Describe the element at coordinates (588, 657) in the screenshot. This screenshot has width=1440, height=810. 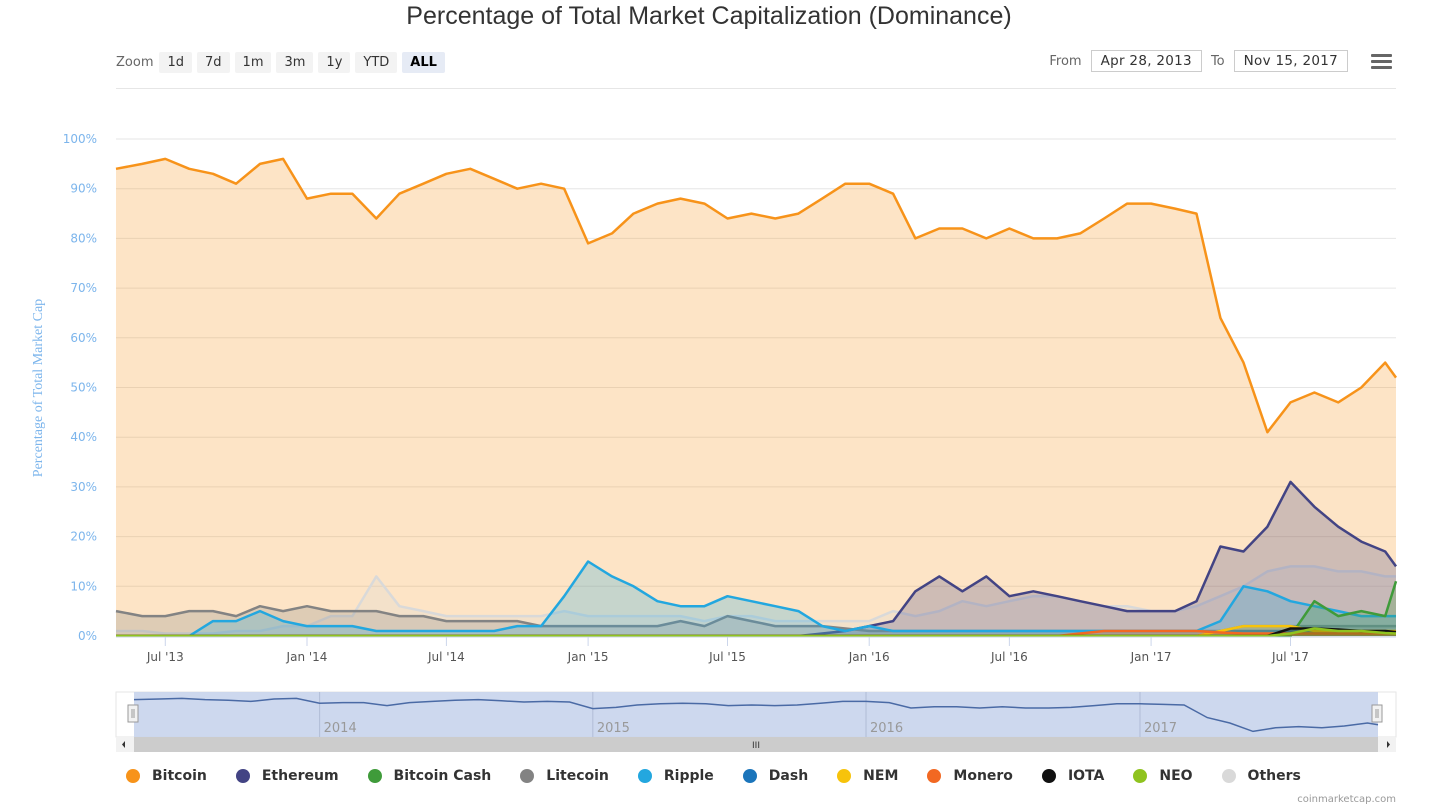
I see `x-tick-label: Jan '15` at that location.